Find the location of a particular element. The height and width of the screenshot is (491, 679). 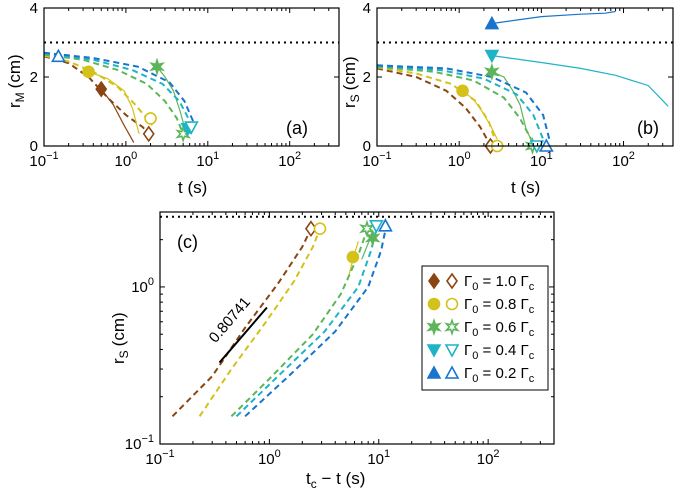

legend-g08-filled-marker is located at coordinates (434, 304).